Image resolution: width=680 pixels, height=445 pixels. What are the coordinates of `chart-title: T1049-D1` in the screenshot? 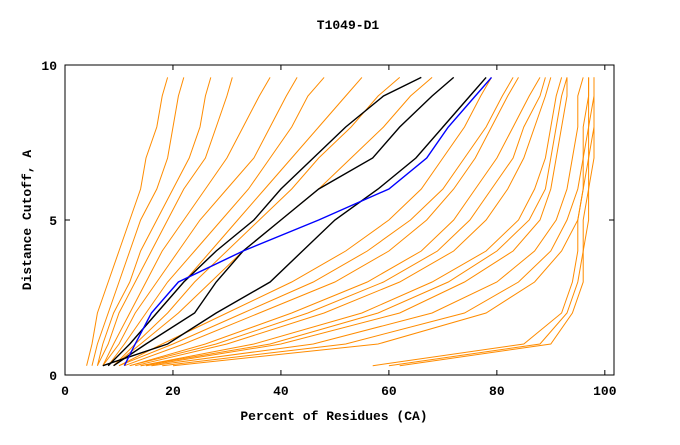 It's located at (348, 25).